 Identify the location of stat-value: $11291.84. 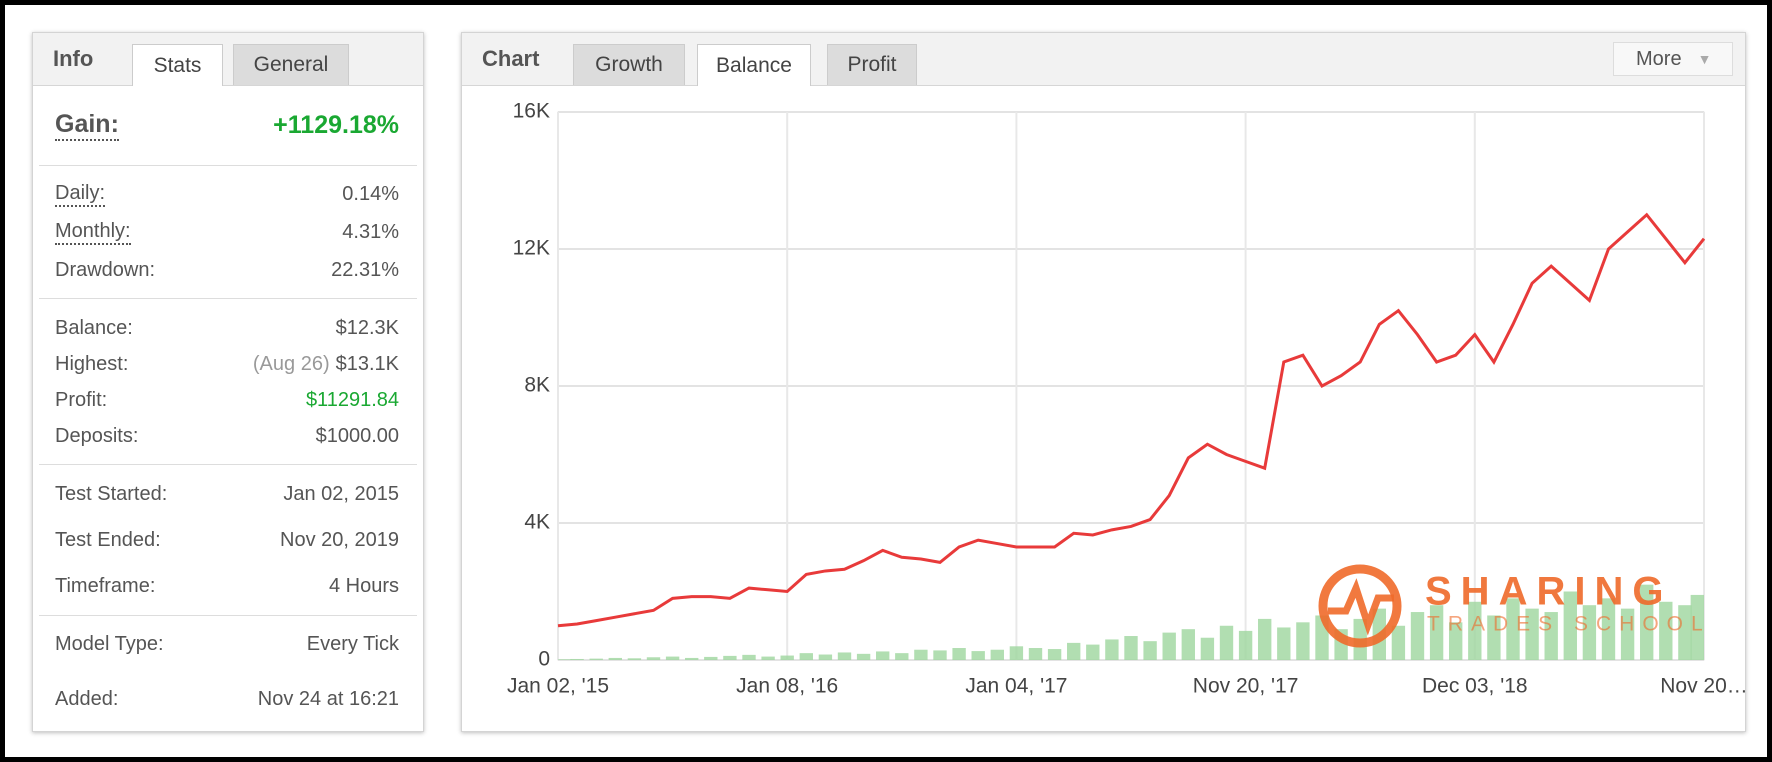
(352, 399).